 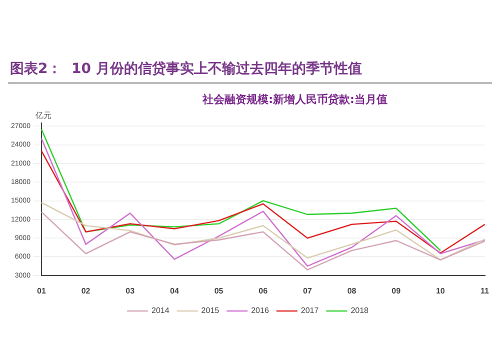 What do you see at coordinates (131, 291) in the screenshot?
I see `x-tick-label: 03` at bounding box center [131, 291].